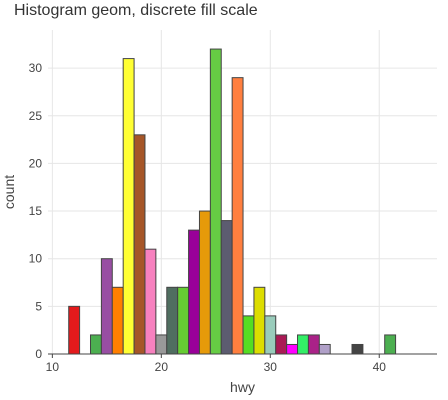 This screenshot has width=448, height=400. I want to click on y-tick-label: 10, so click(36, 259).